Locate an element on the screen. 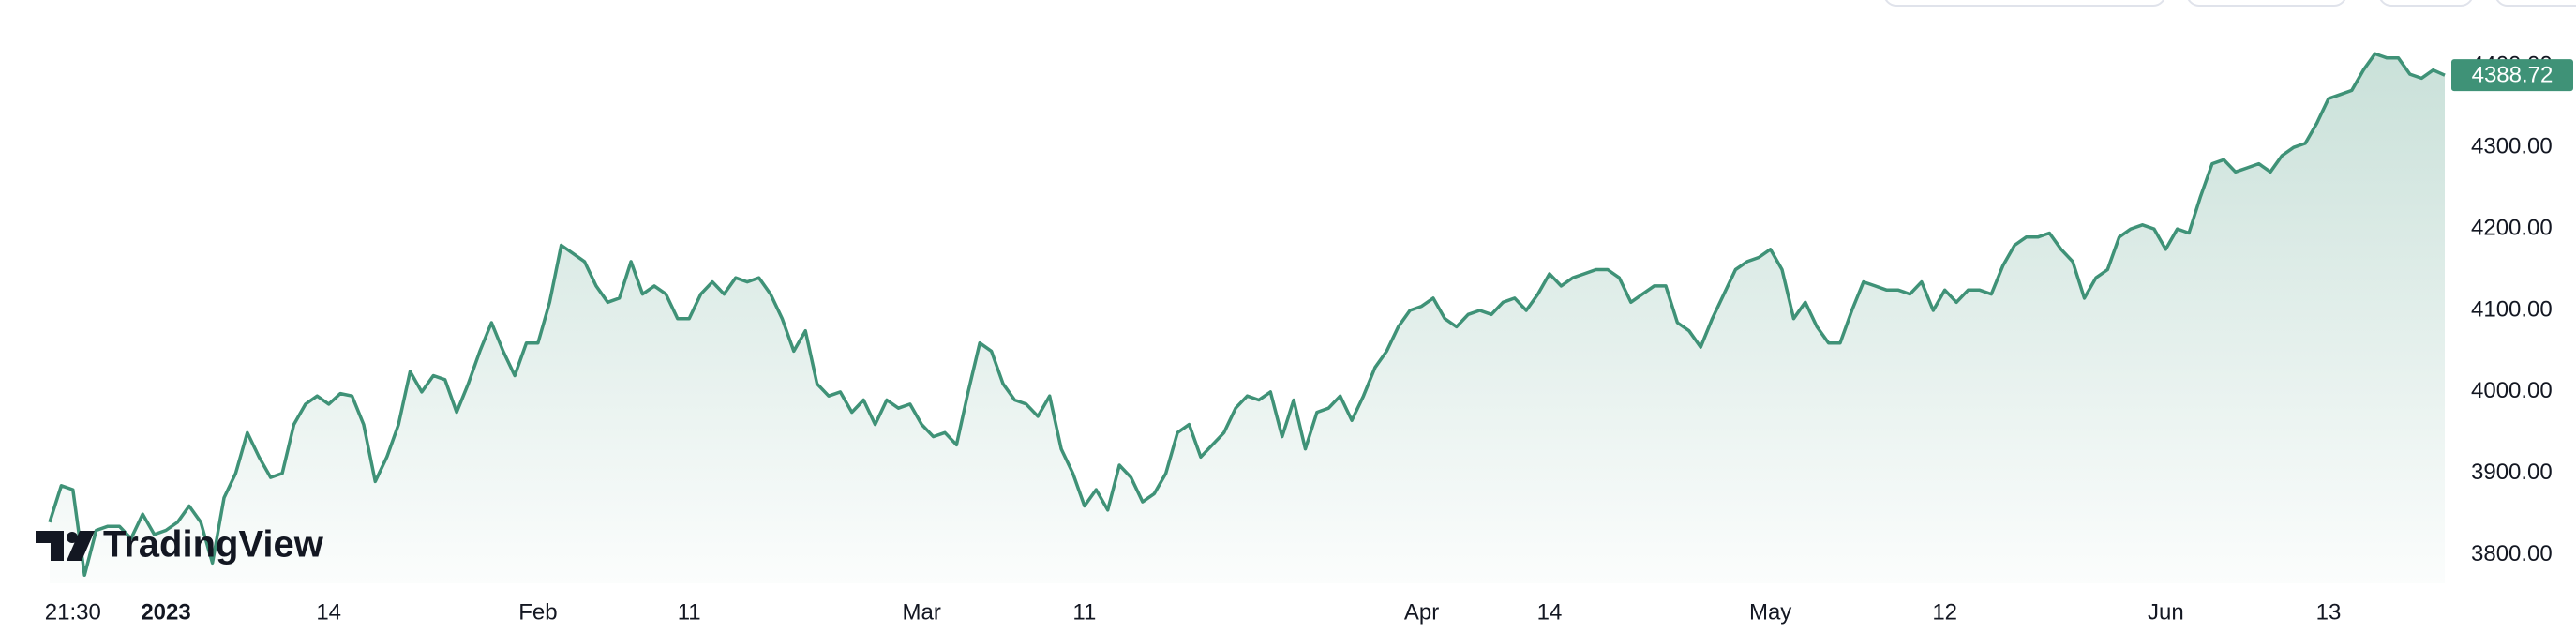  y-tick-label: 4100.00 is located at coordinates (2512, 309).